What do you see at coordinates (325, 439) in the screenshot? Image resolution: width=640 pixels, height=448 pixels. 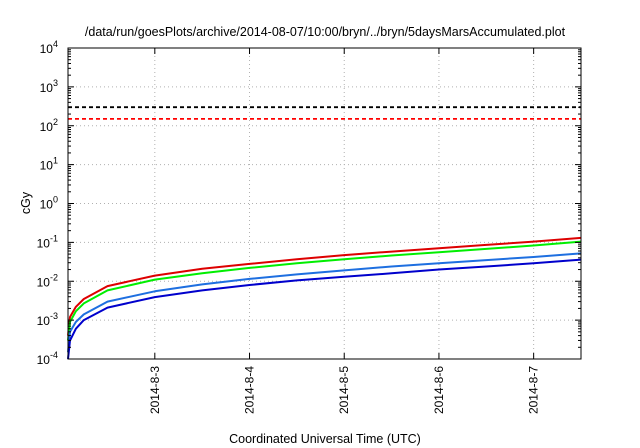 I see `x-axis-label: Coordinated Universal Time (UTC)` at bounding box center [325, 439].